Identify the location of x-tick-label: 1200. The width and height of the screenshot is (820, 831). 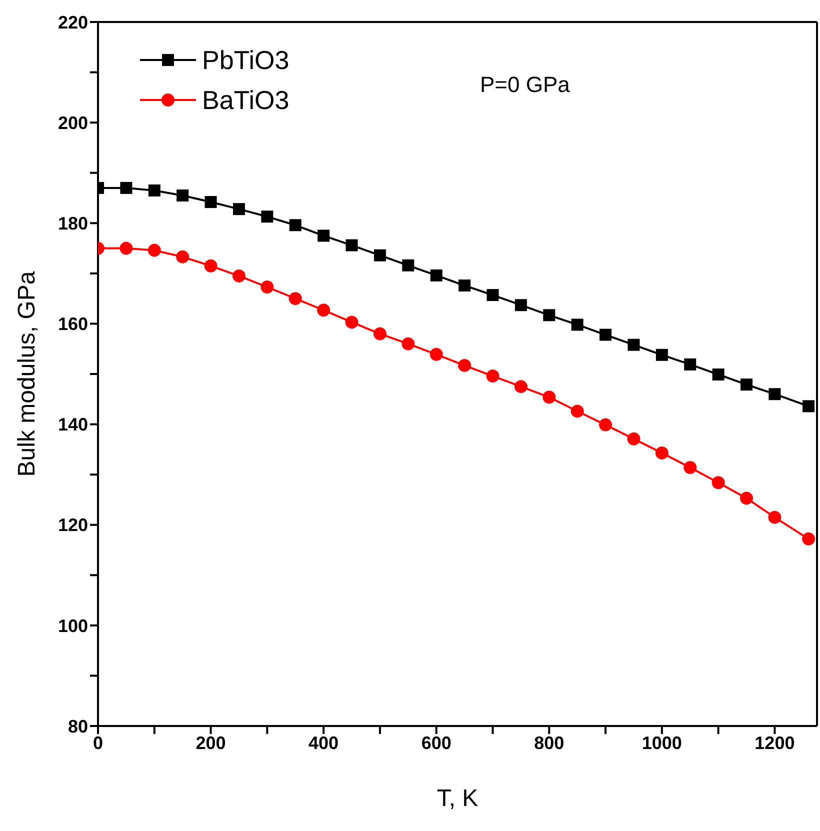
(774, 742).